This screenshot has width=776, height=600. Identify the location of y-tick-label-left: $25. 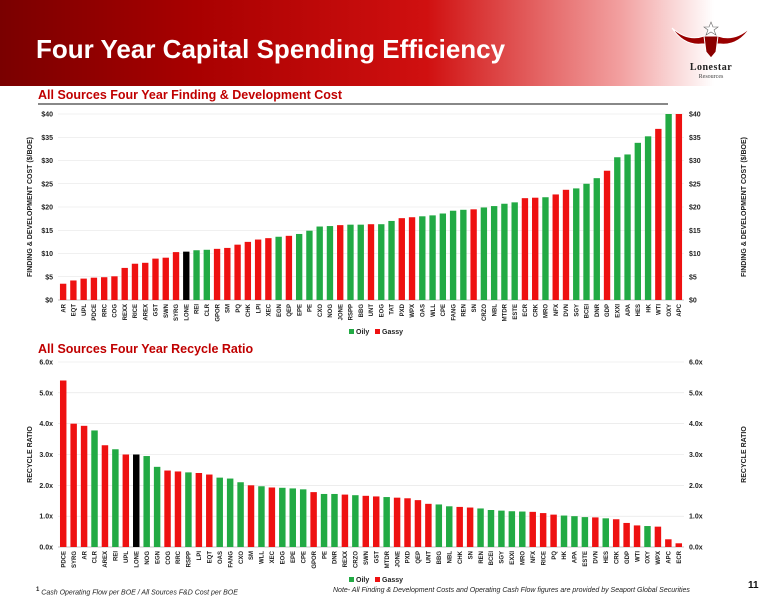
(47, 184).